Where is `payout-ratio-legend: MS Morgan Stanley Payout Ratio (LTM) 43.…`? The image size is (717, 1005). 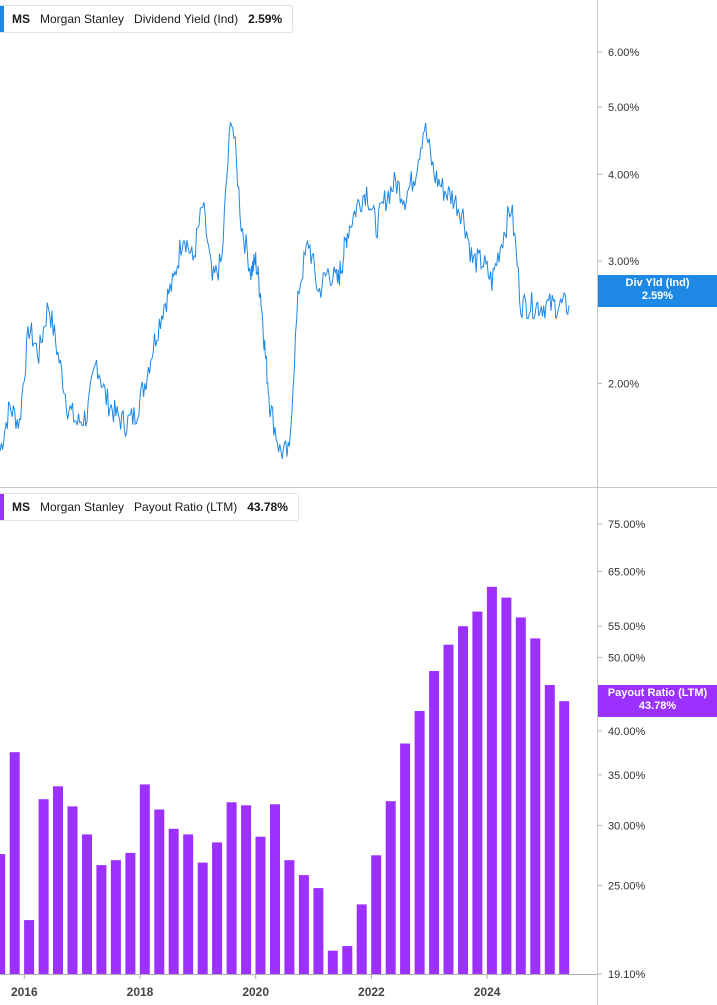 payout-ratio-legend: MS Morgan Stanley Payout Ratio (LTM) 43.… is located at coordinates (149, 507).